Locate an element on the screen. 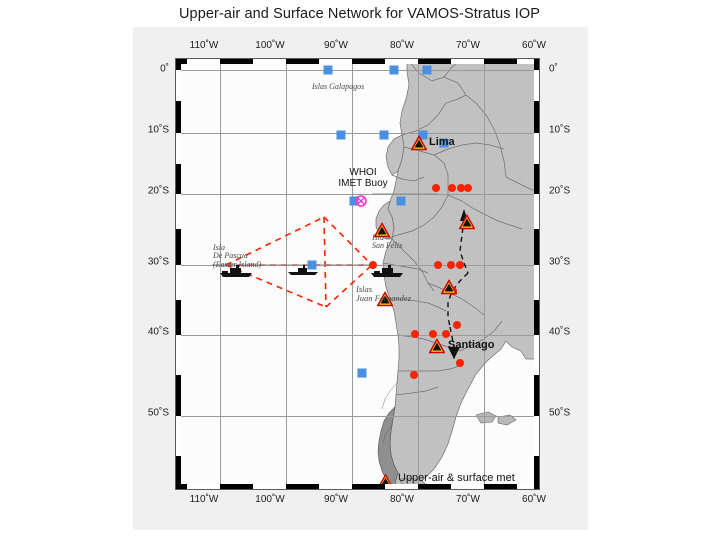  isla-de-pascua-line3: (Easter Island) is located at coordinates (237, 264).